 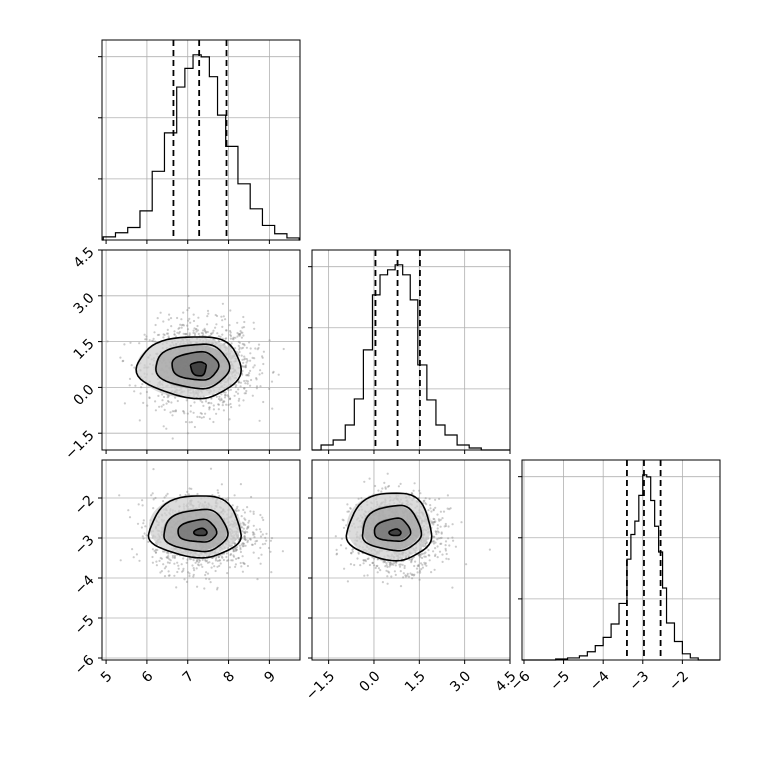 I want to click on x-tick-label: 1.5, so click(x=415, y=681).